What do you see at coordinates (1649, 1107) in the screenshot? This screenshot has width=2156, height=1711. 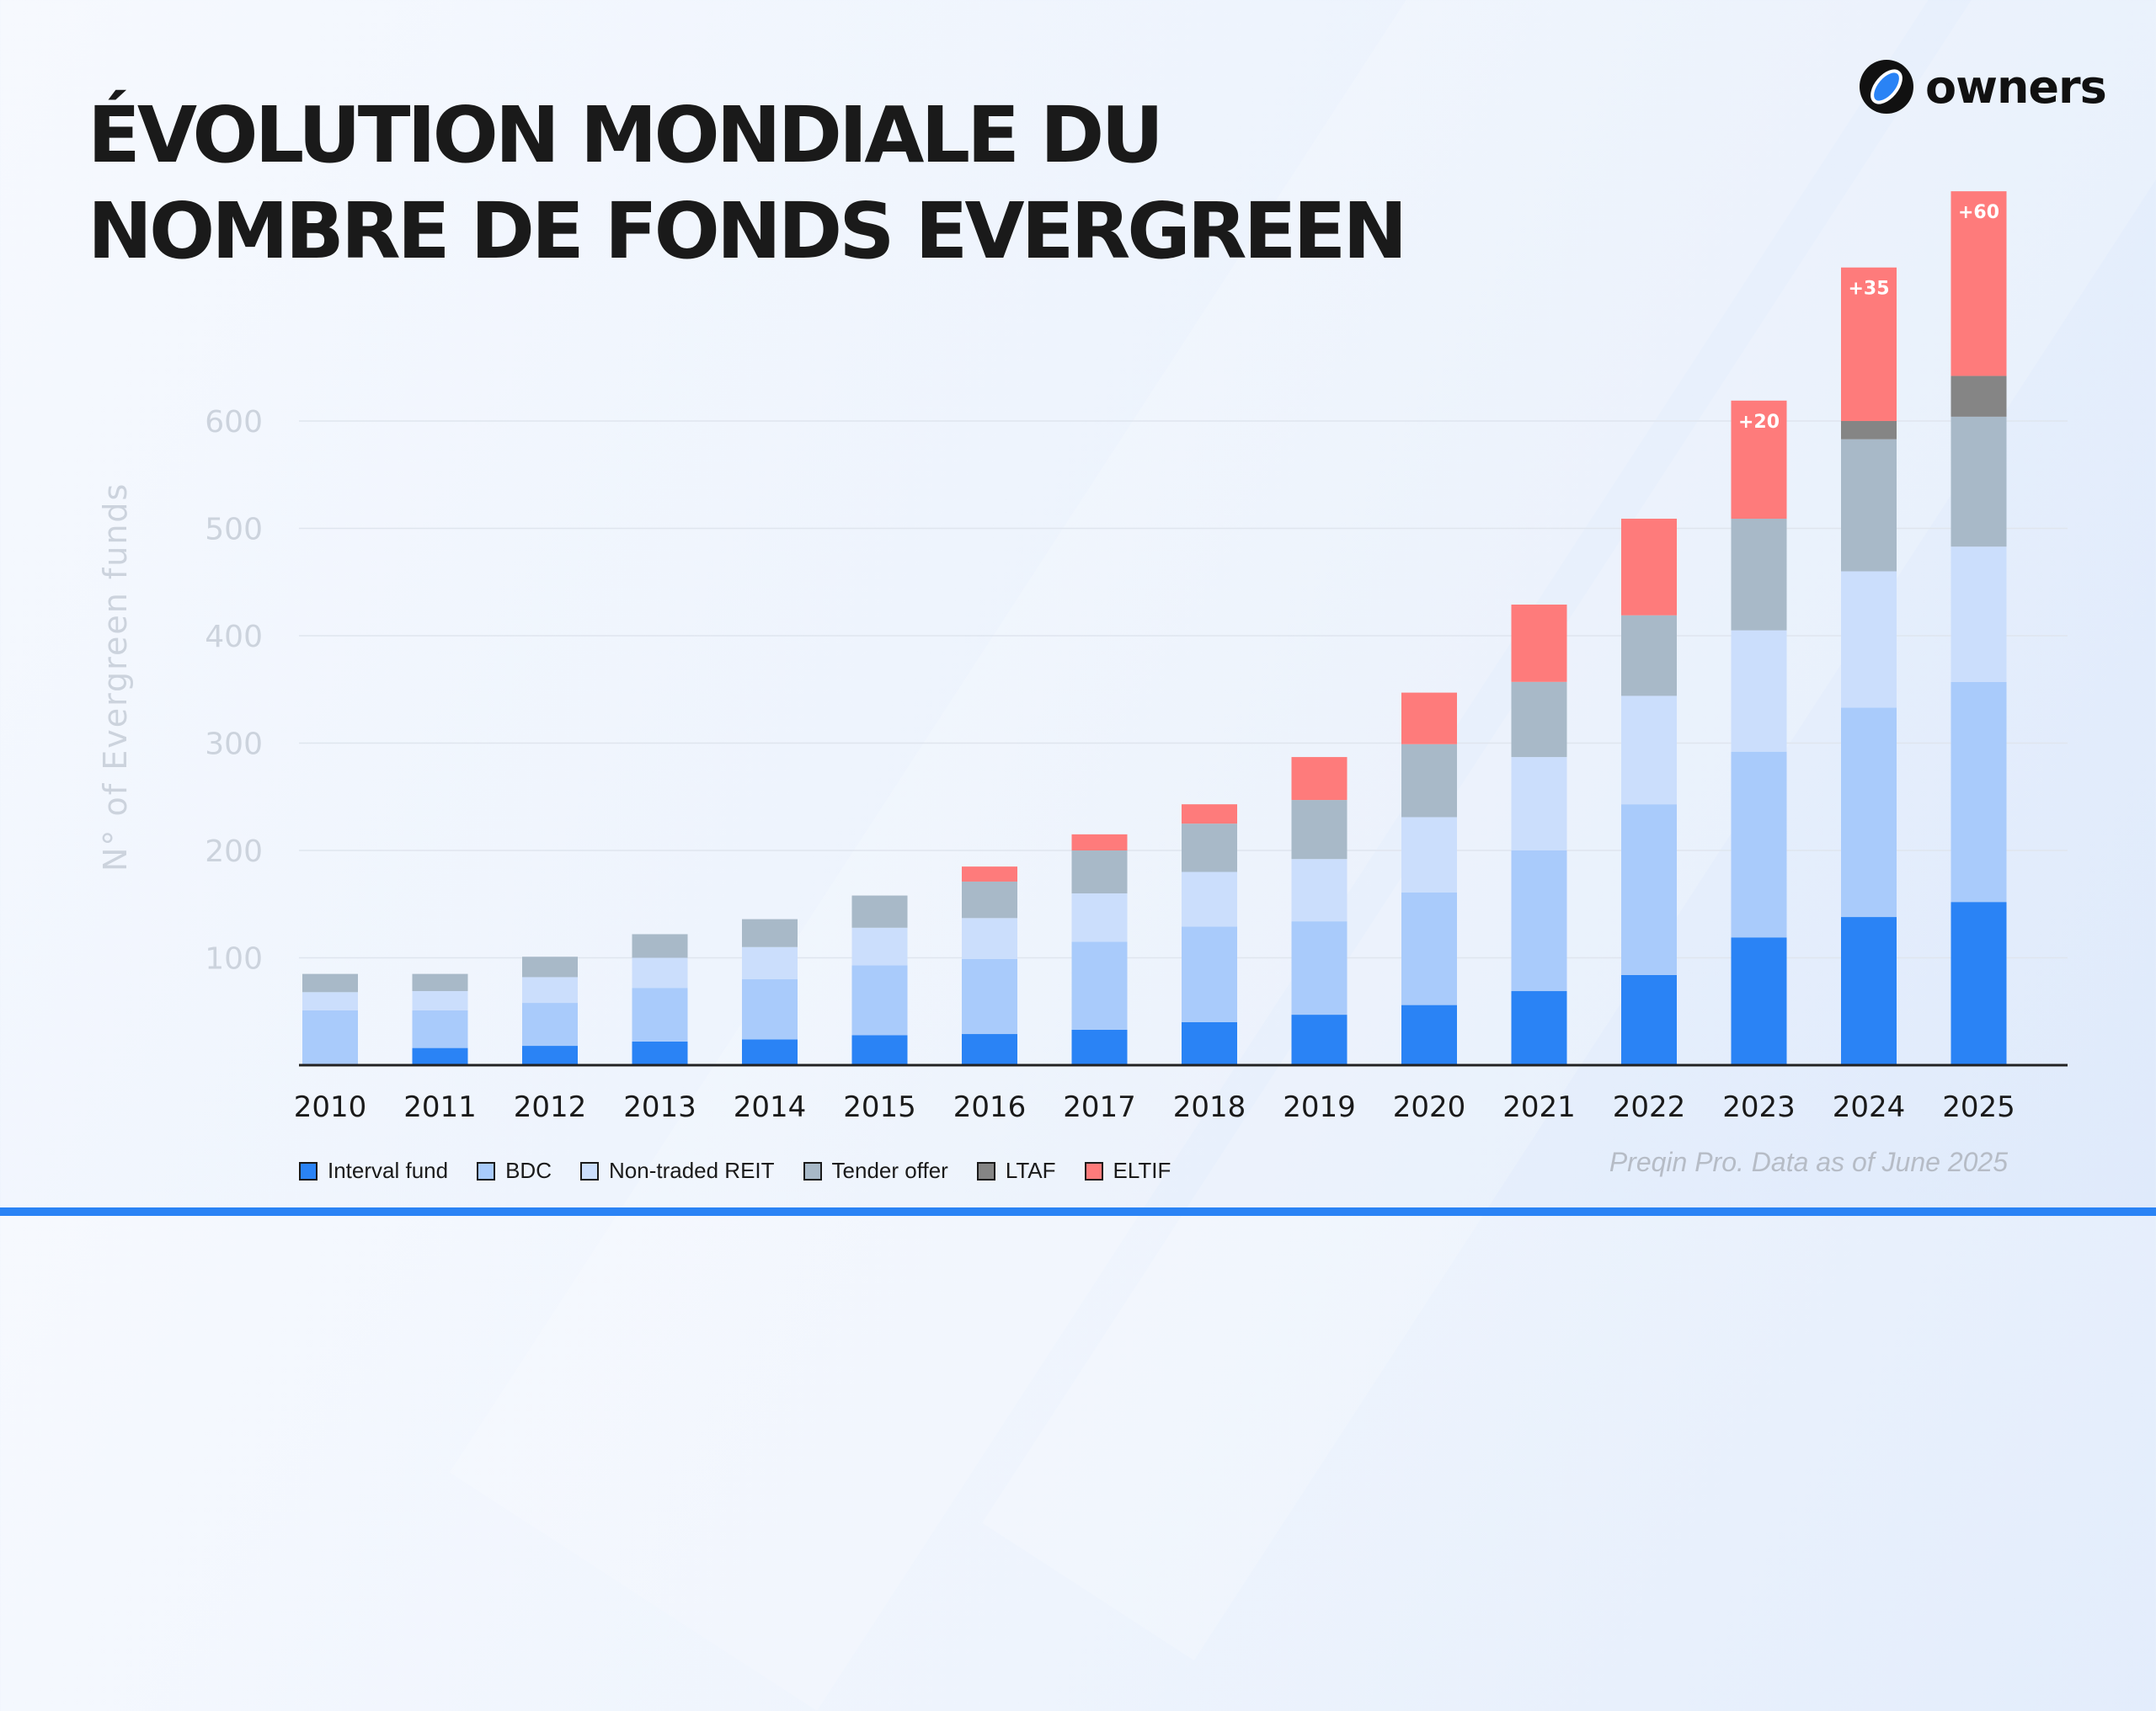 I see `x-tick-label: 2022` at bounding box center [1649, 1107].